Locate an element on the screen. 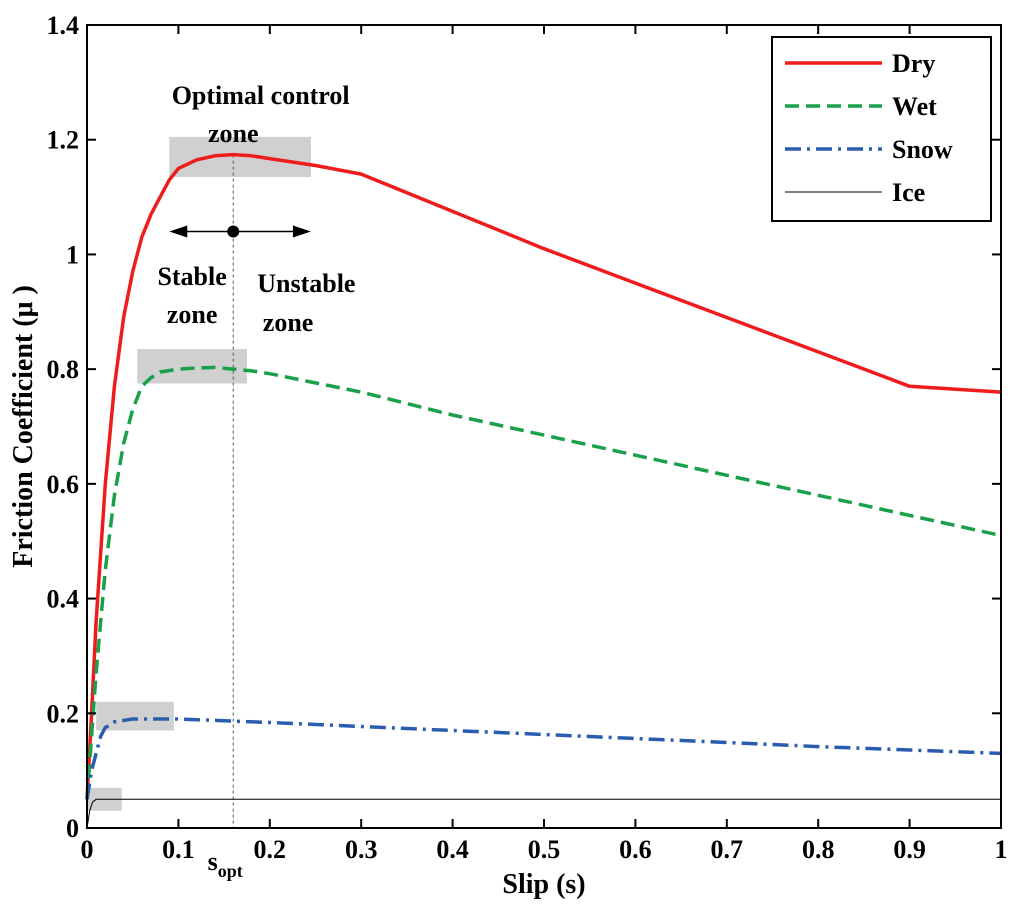 This screenshot has width=1024, height=909. unstable-zone-label-zone: zone is located at coordinates (288, 322).